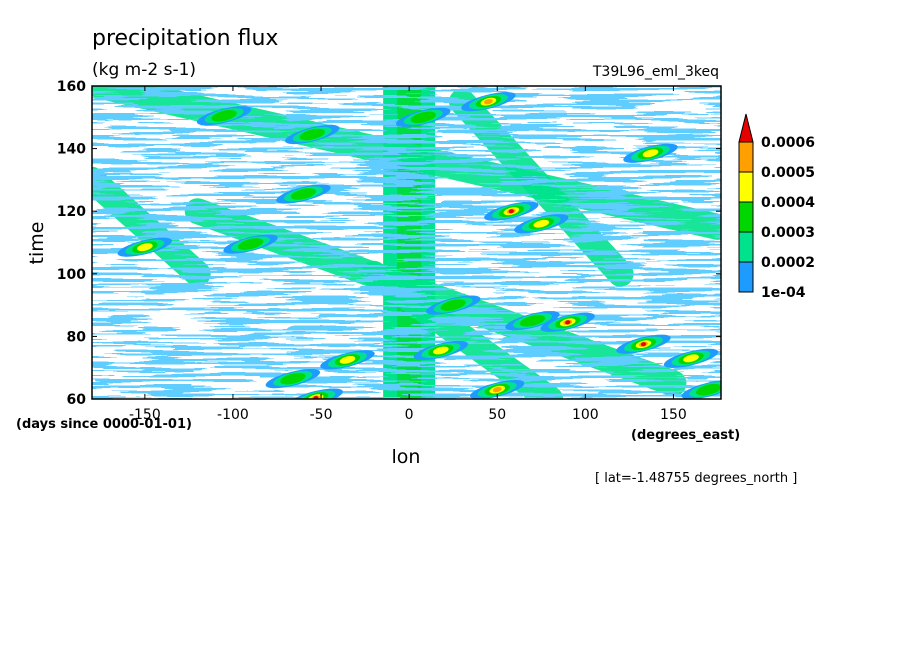 The width and height of the screenshot is (904, 654). Describe the element at coordinates (655, 72) in the screenshot. I see `run-label: T39L96_eml_3keq` at that location.